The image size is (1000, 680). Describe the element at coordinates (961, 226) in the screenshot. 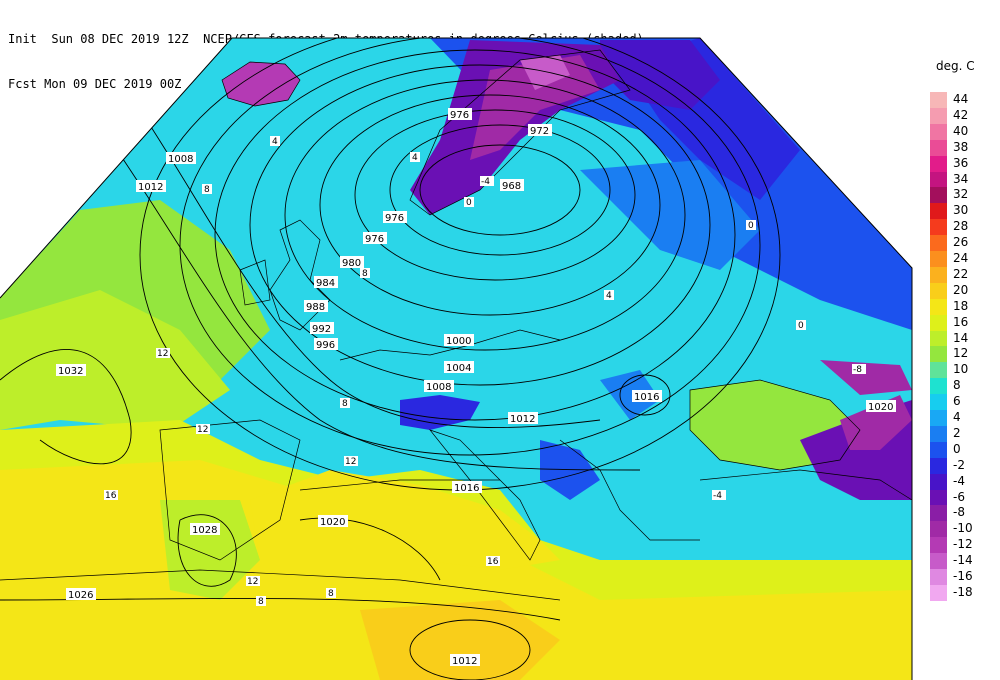

I see `legend-label: 28` at that location.